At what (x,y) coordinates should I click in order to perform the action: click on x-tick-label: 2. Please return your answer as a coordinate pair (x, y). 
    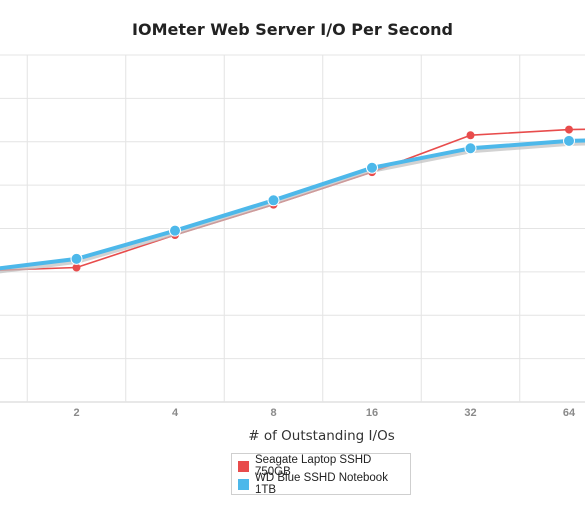
    Looking at the image, I should click on (76, 413).